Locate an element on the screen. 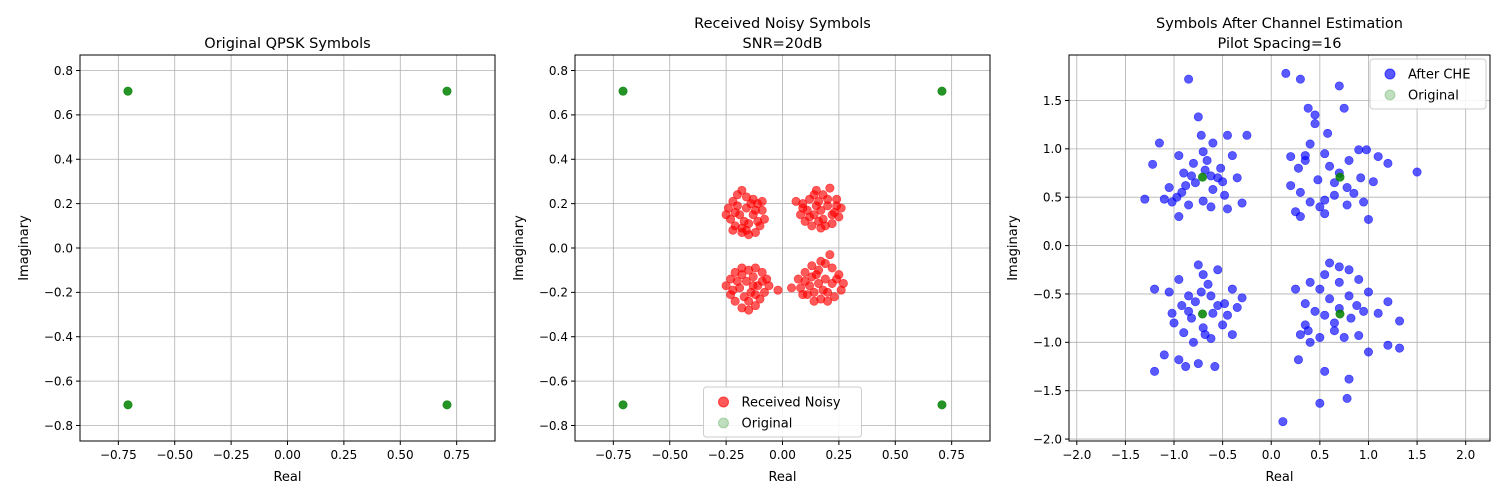  x-tick-label: 0.50 is located at coordinates (895, 455).